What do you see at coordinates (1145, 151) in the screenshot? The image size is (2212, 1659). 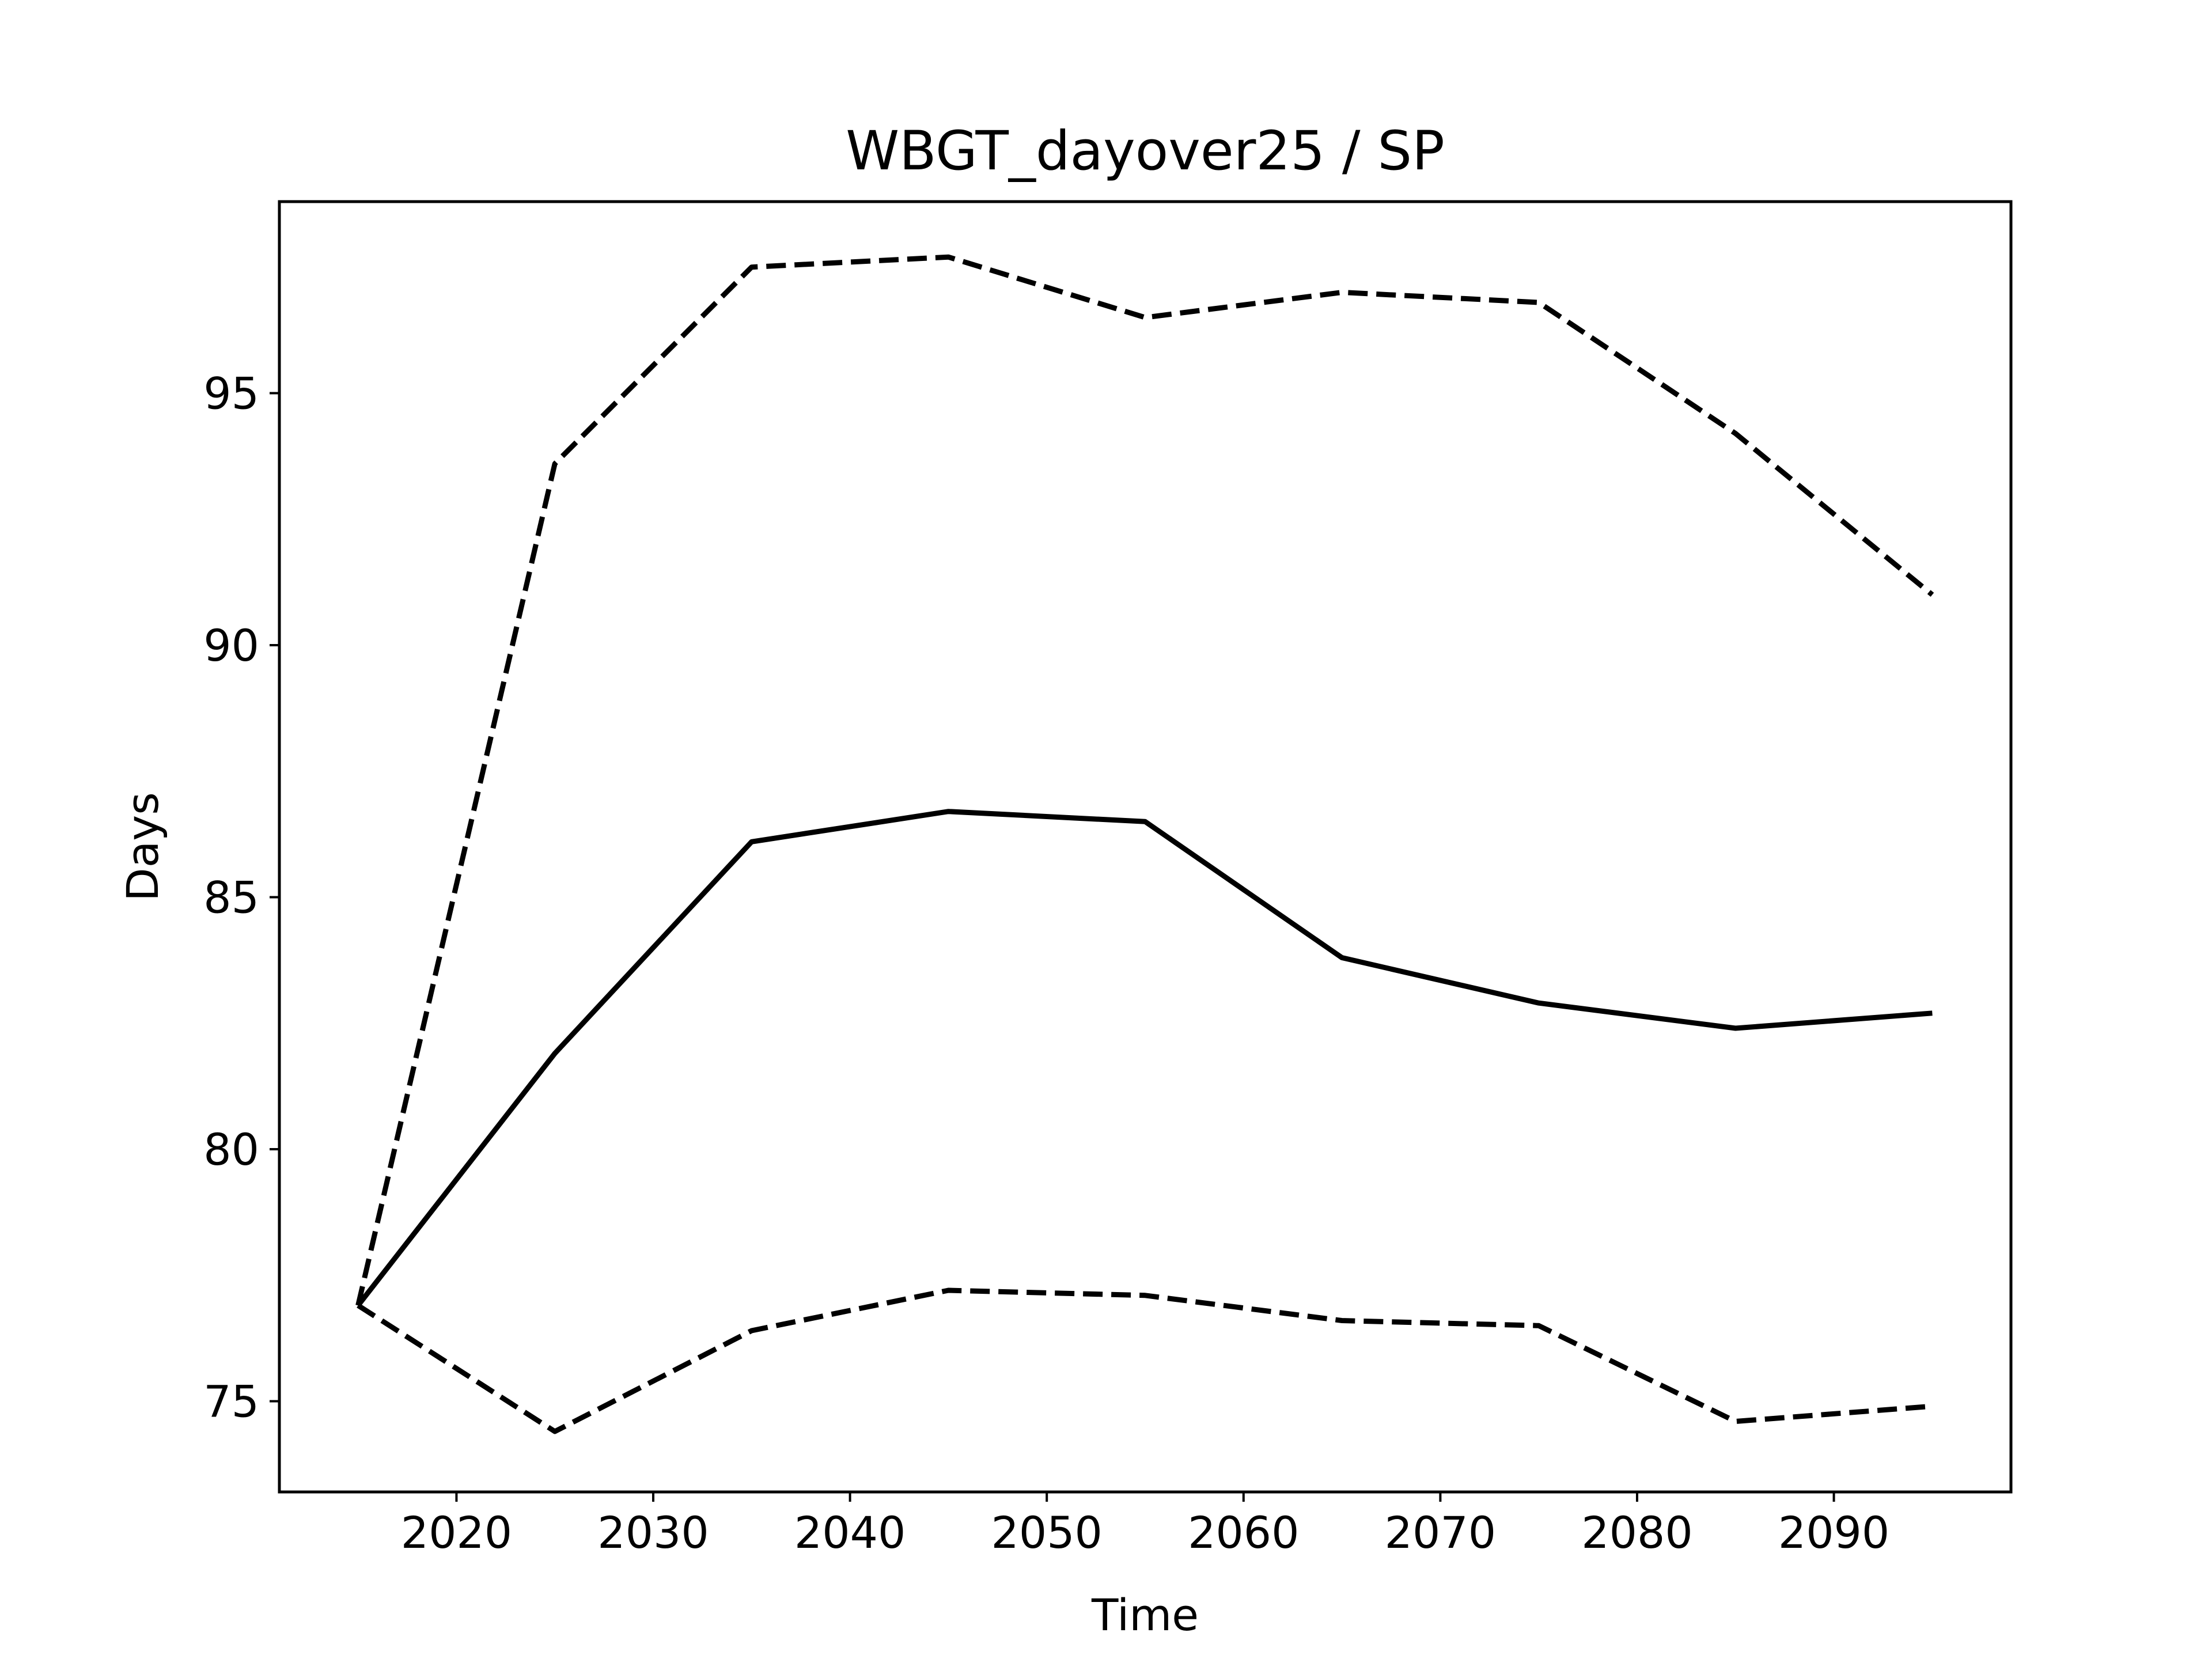 I see `chart-title: WBGT_dayover25 / SP` at bounding box center [1145, 151].